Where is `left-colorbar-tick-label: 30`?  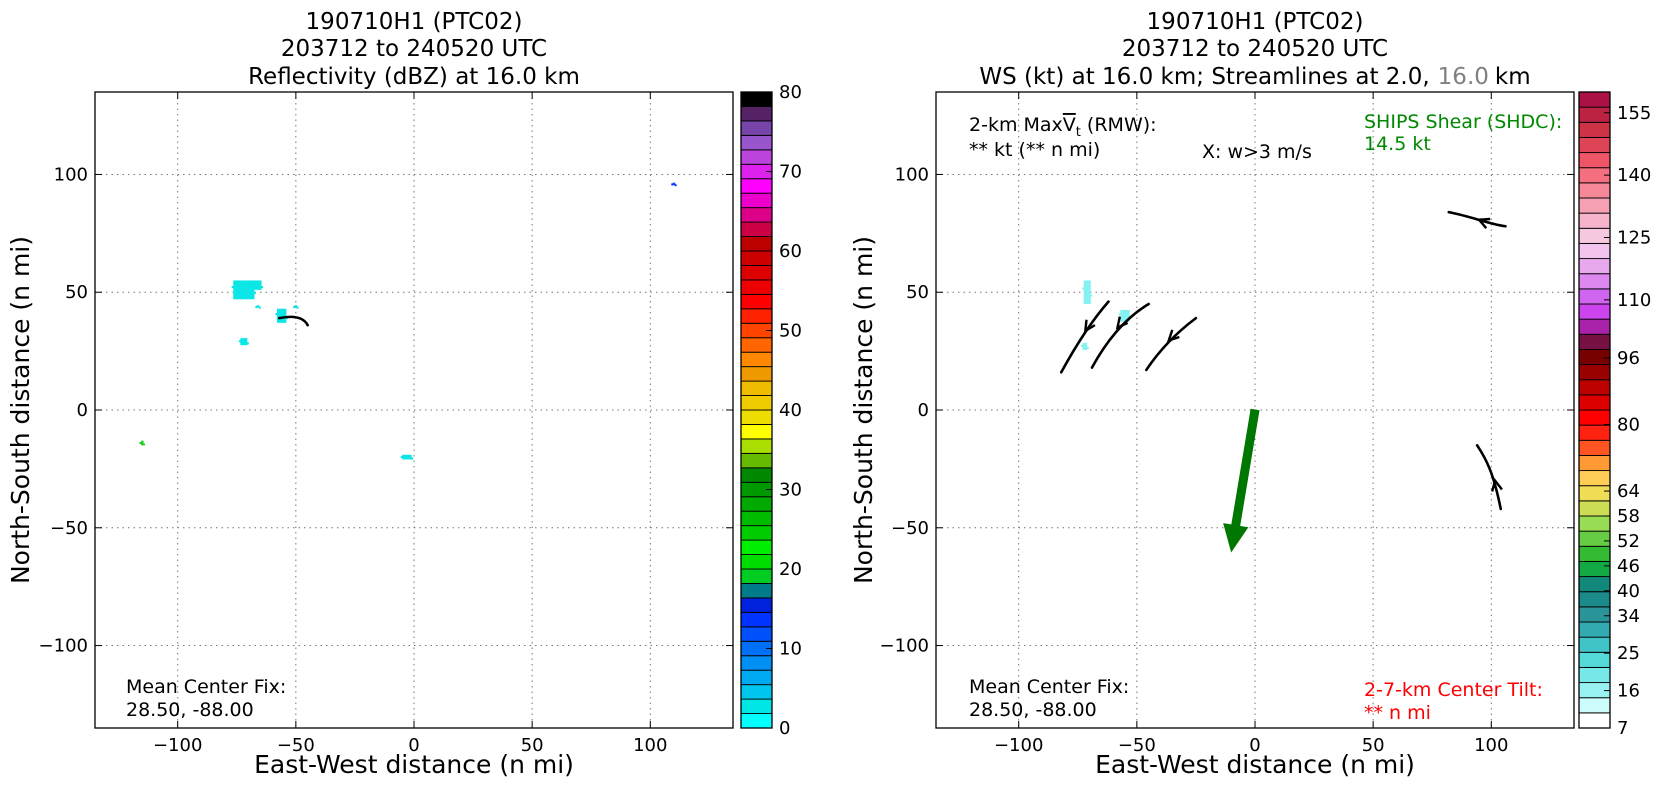
left-colorbar-tick-label: 30 is located at coordinates (790, 490).